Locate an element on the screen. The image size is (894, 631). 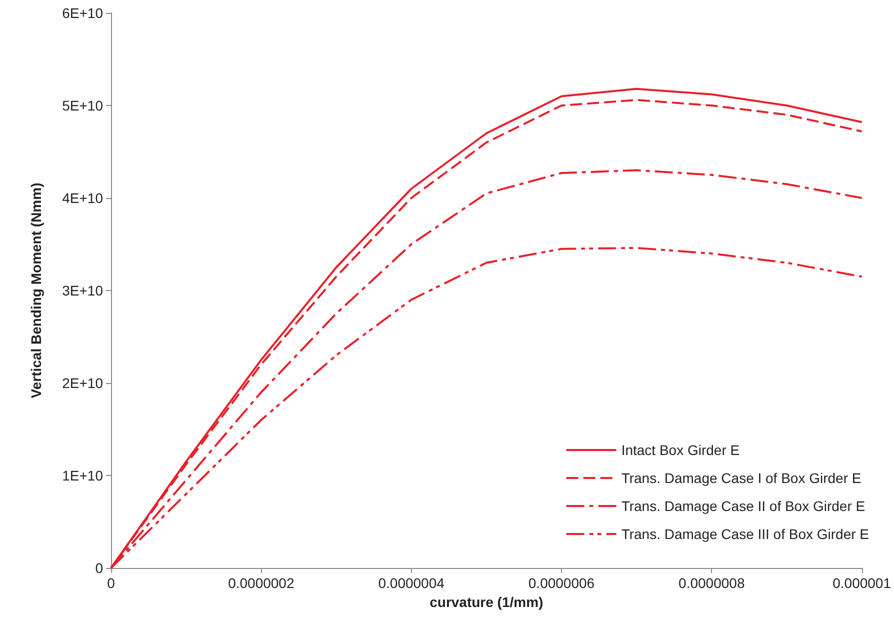
x-tick-label: 0 is located at coordinates (111, 583).